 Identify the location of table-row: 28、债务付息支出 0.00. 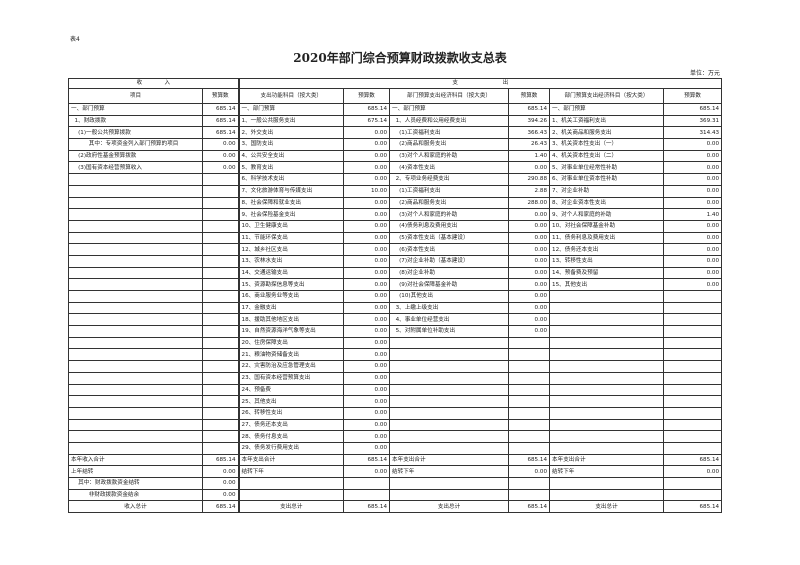
(395, 436).